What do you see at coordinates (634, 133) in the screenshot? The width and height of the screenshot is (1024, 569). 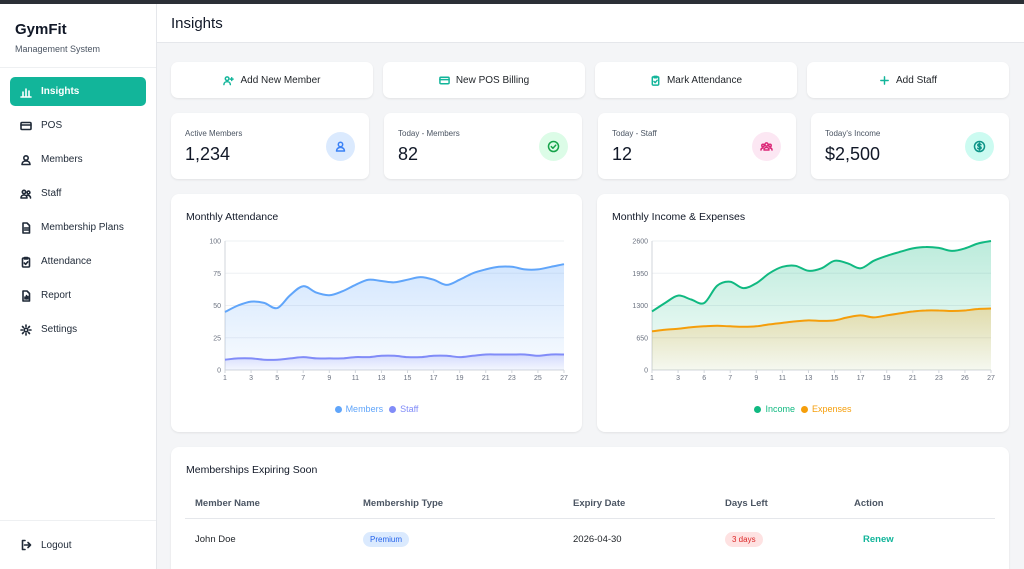 I see `stat-label: Today - Staff` at bounding box center [634, 133].